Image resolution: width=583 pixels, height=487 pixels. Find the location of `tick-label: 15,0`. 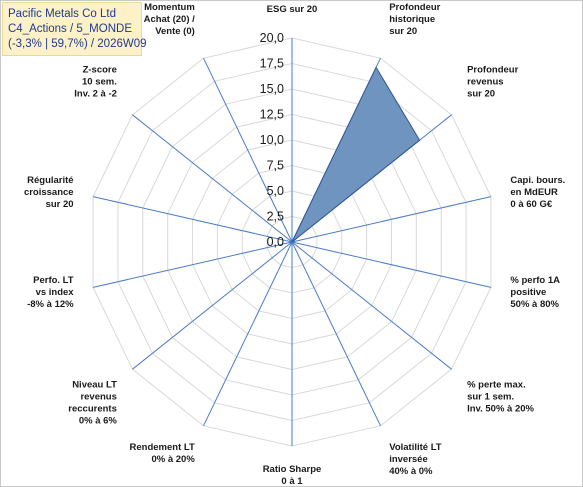

tick-label: 15,0 is located at coordinates (272, 89).